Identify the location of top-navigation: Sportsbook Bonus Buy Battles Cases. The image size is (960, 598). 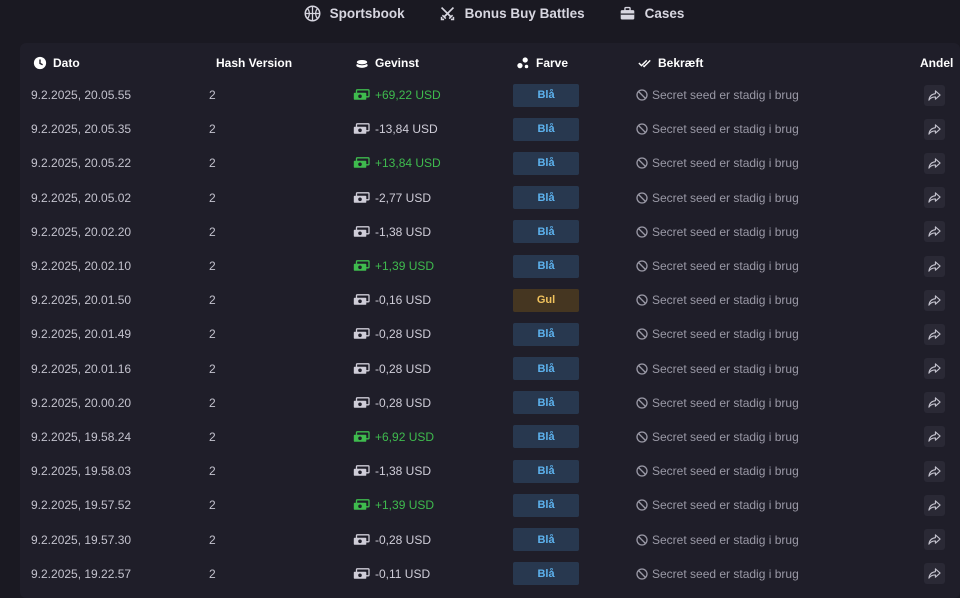
(480, 13).